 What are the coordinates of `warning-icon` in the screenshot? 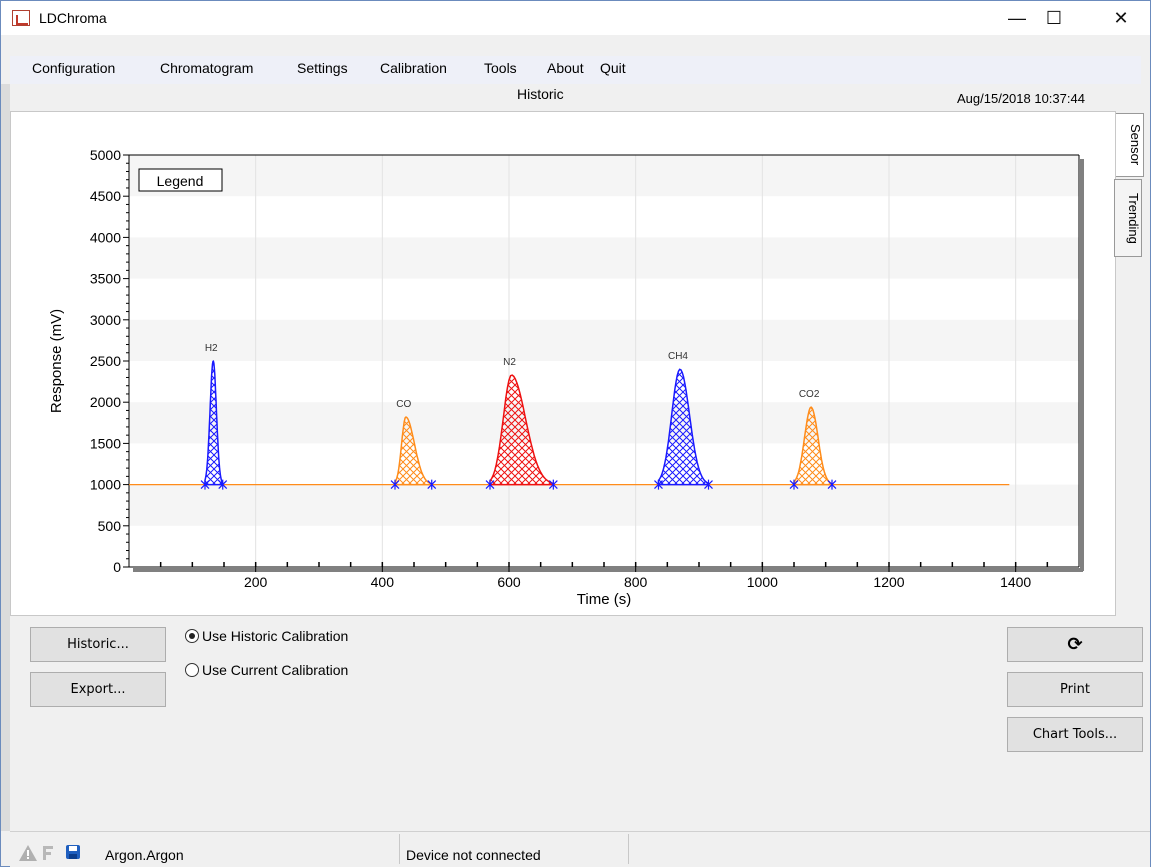 It's located at (28, 853).